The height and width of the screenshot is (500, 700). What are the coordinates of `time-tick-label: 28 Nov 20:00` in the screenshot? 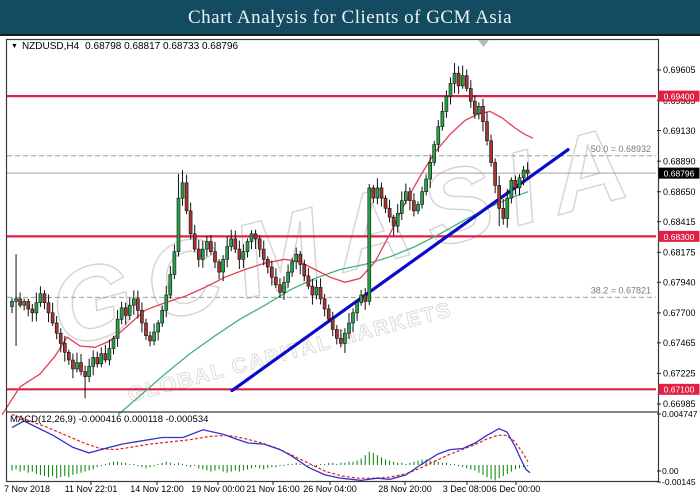 It's located at (405, 489).